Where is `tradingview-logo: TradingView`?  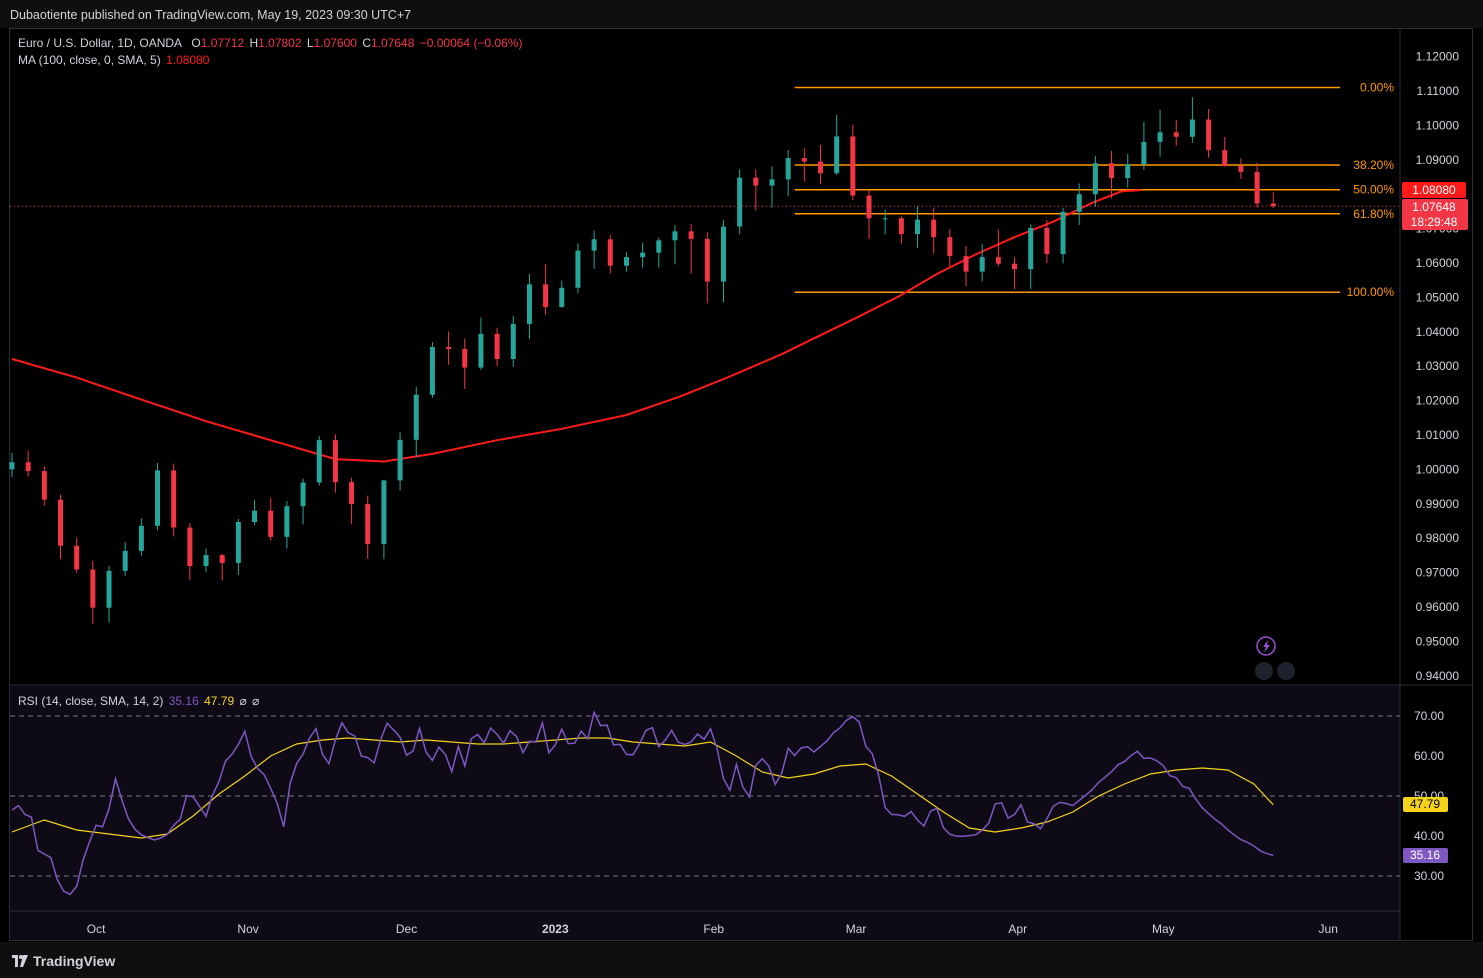
tradingview-logo: TradingView is located at coordinates (63, 961).